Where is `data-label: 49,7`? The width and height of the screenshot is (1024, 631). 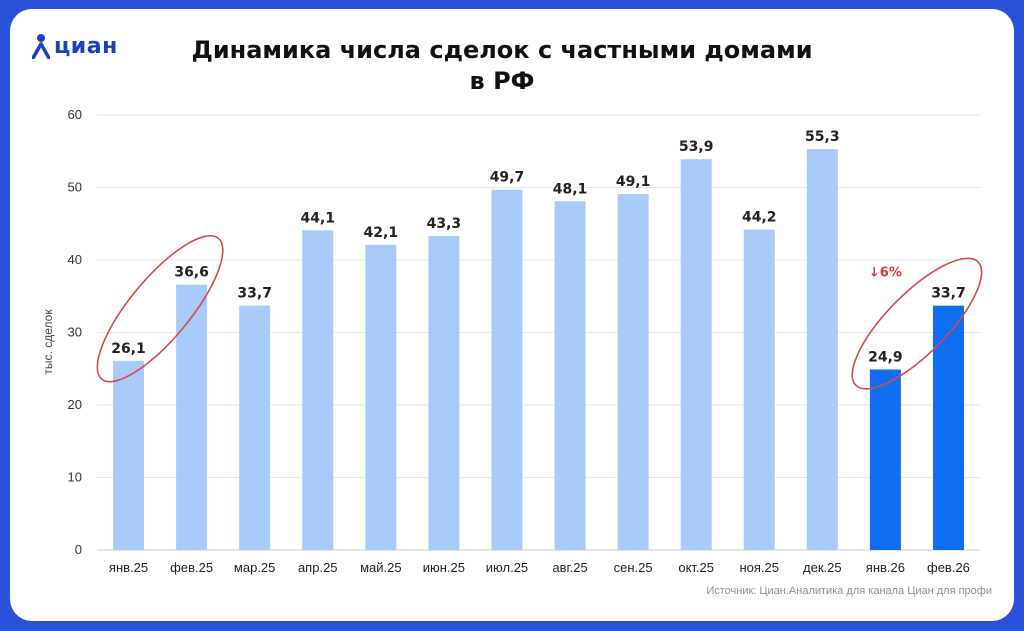 data-label: 49,7 is located at coordinates (507, 178).